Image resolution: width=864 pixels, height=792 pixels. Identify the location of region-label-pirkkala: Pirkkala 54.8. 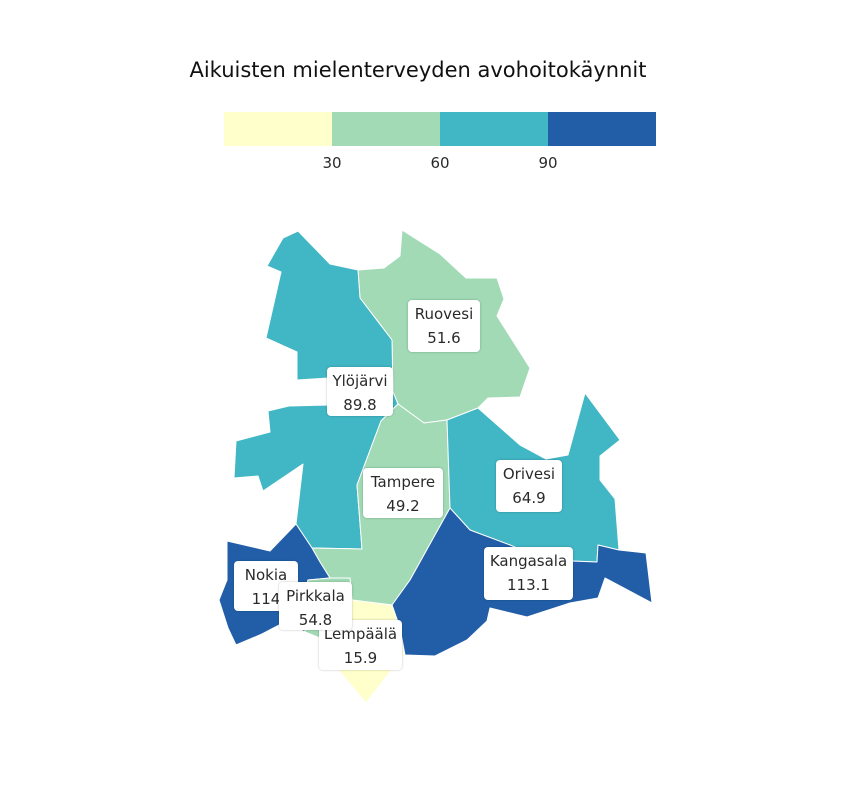
(315, 606).